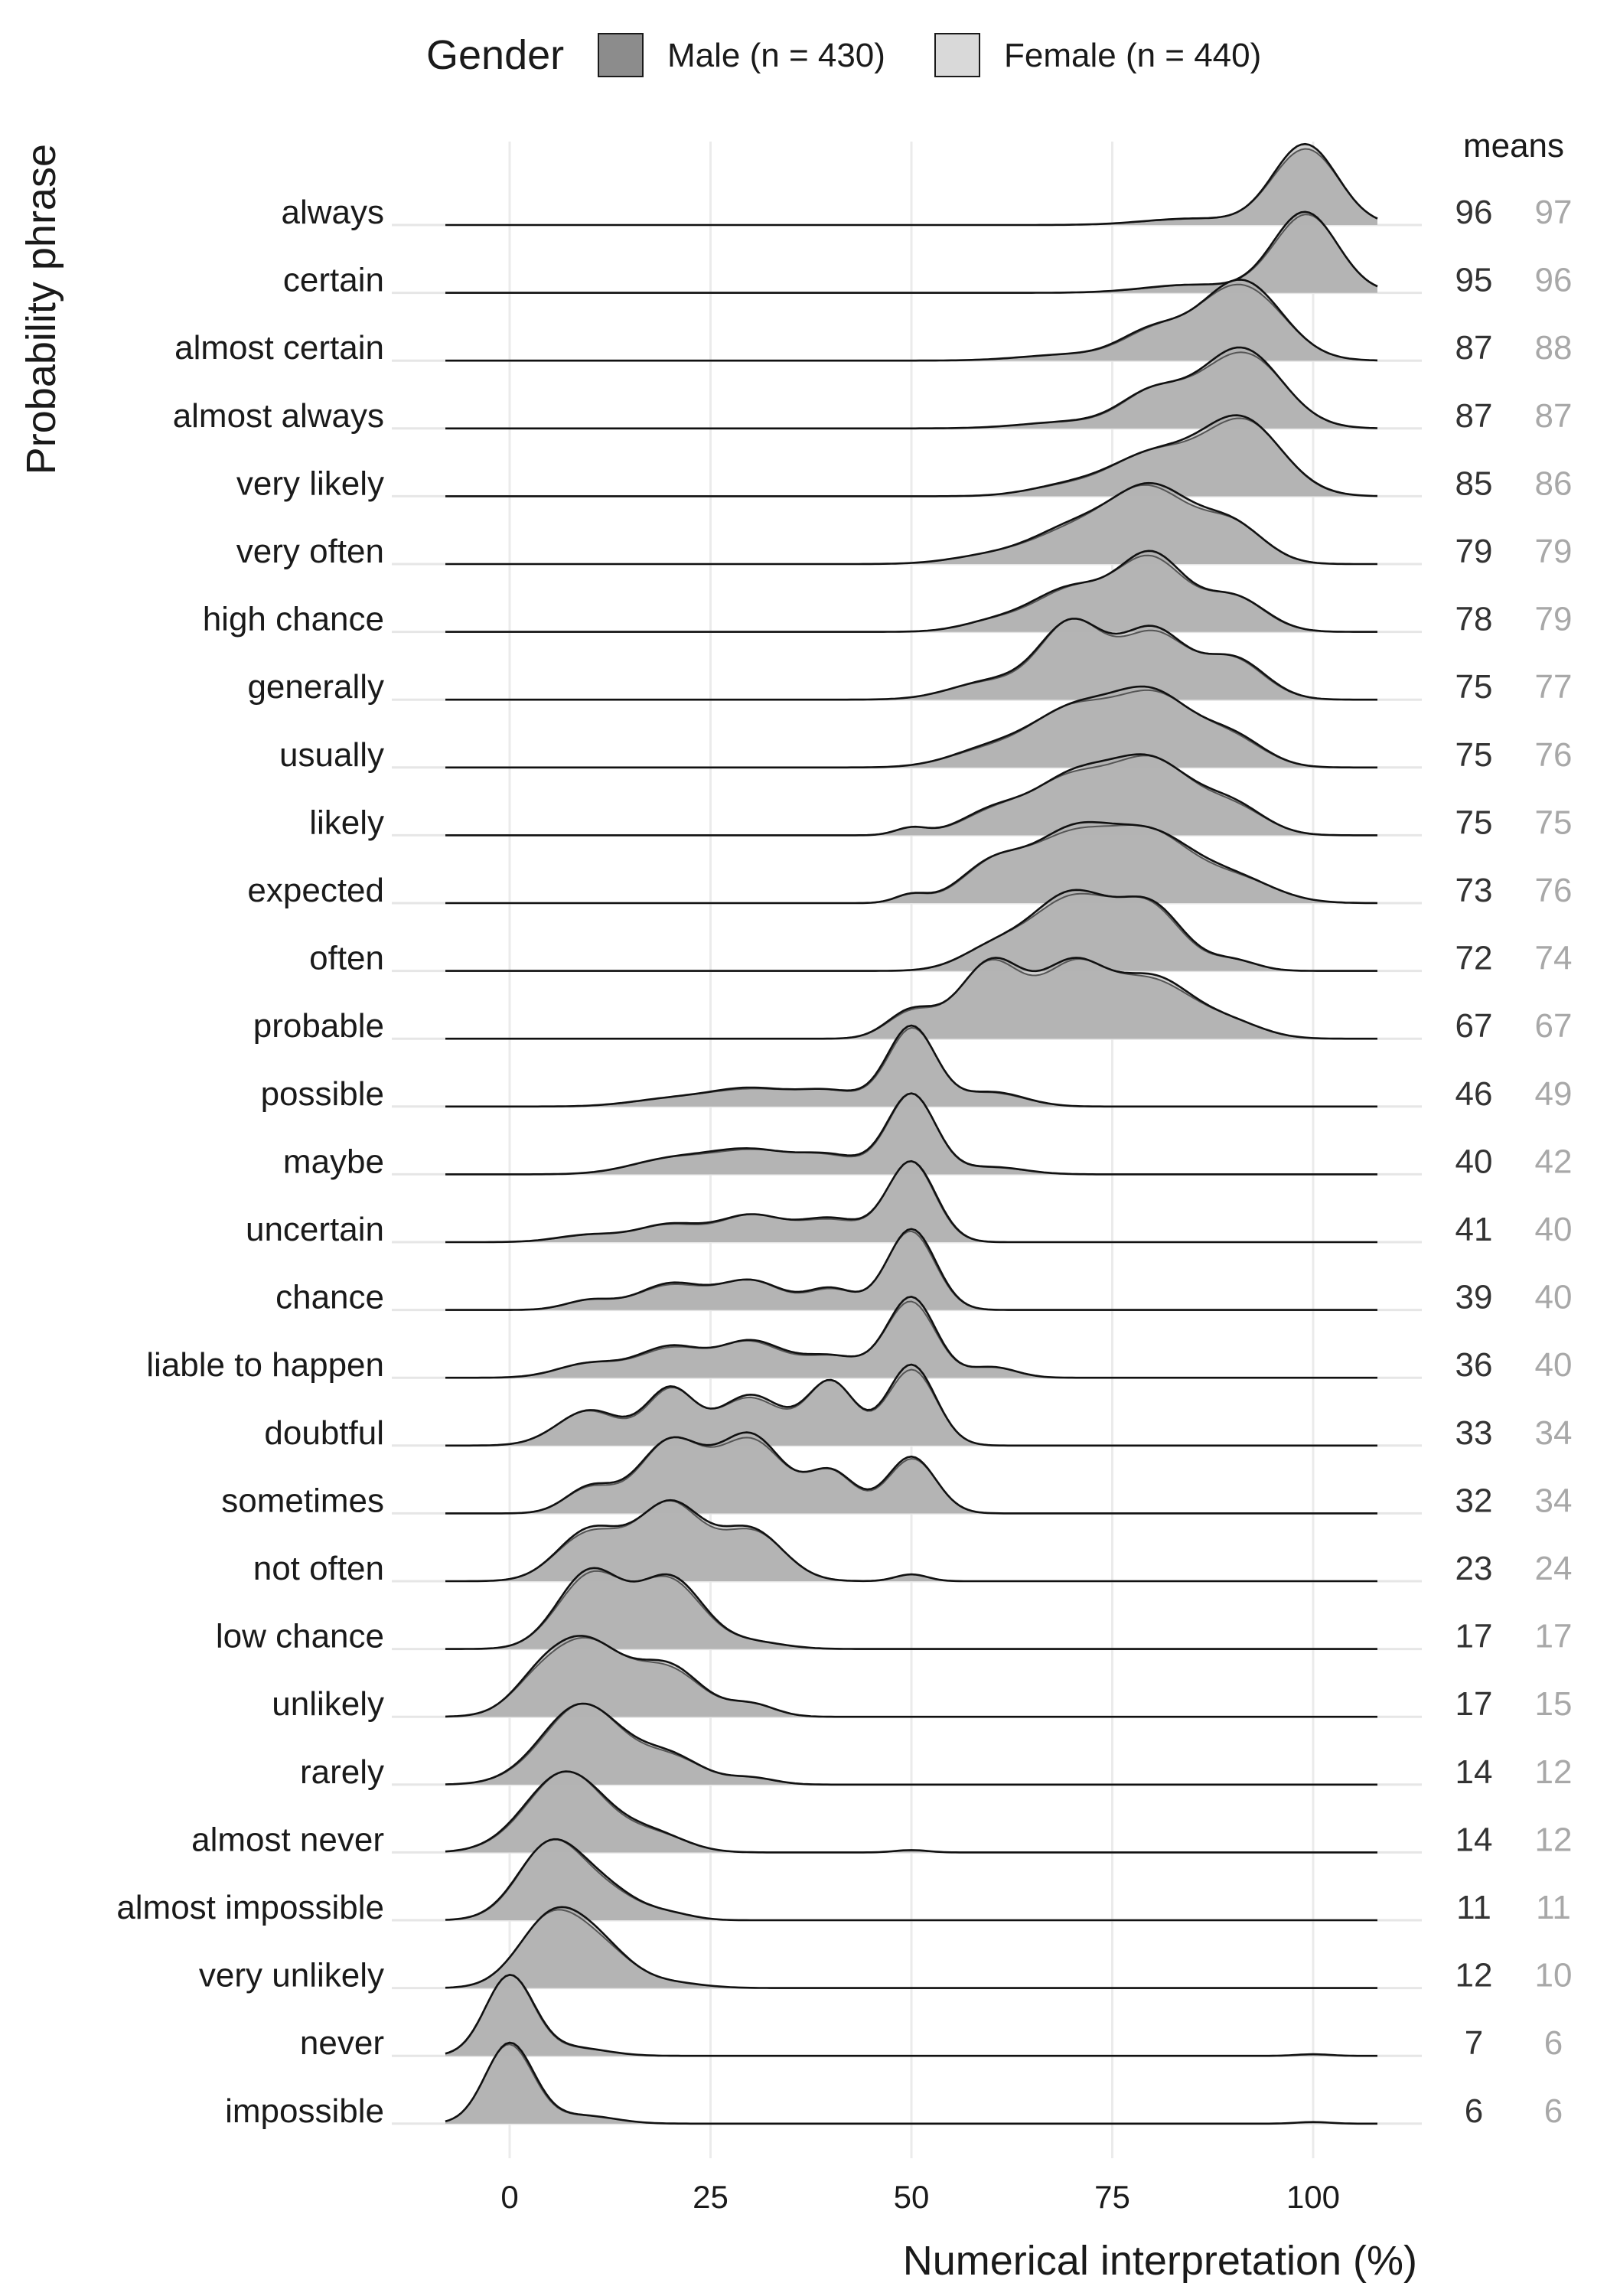 The width and height of the screenshot is (1607, 2296). What do you see at coordinates (1474, 1365) in the screenshot?
I see `mean-male: 36` at bounding box center [1474, 1365].